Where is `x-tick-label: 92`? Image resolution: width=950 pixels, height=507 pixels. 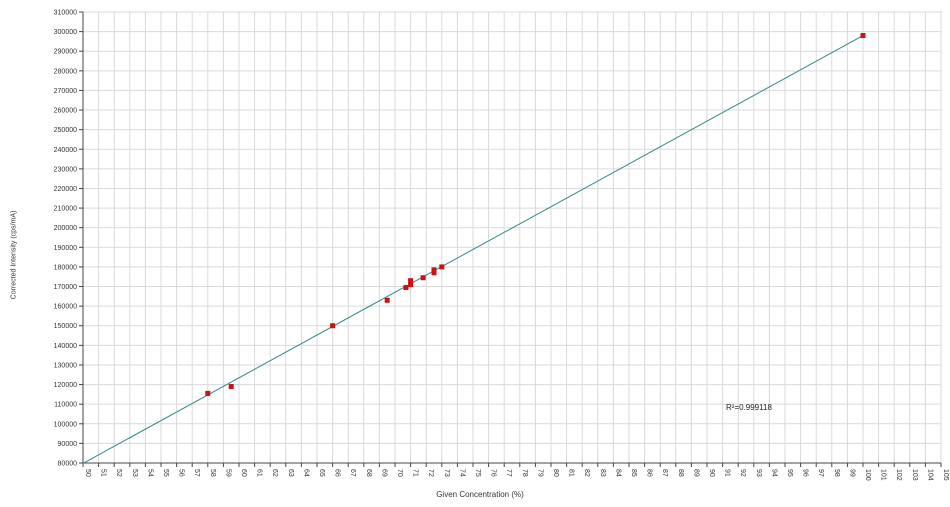
x-tick-label: 92 is located at coordinates (742, 473).